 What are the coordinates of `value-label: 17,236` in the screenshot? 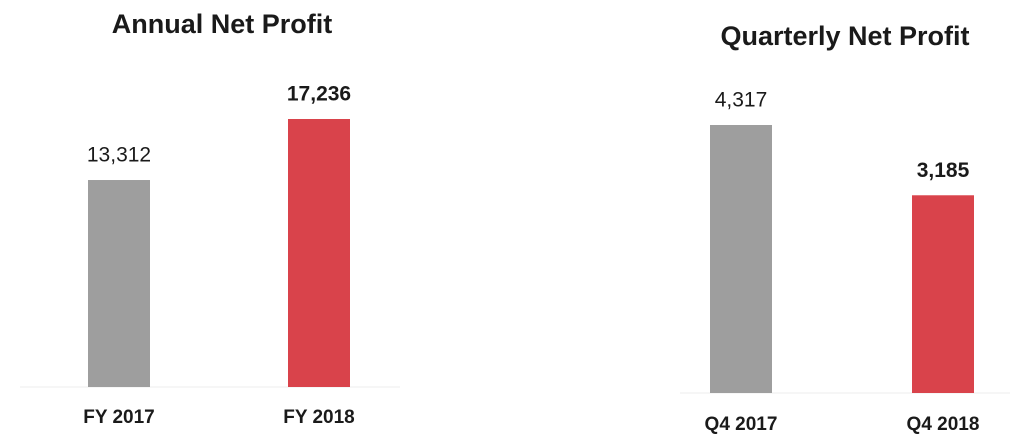 It's located at (319, 94).